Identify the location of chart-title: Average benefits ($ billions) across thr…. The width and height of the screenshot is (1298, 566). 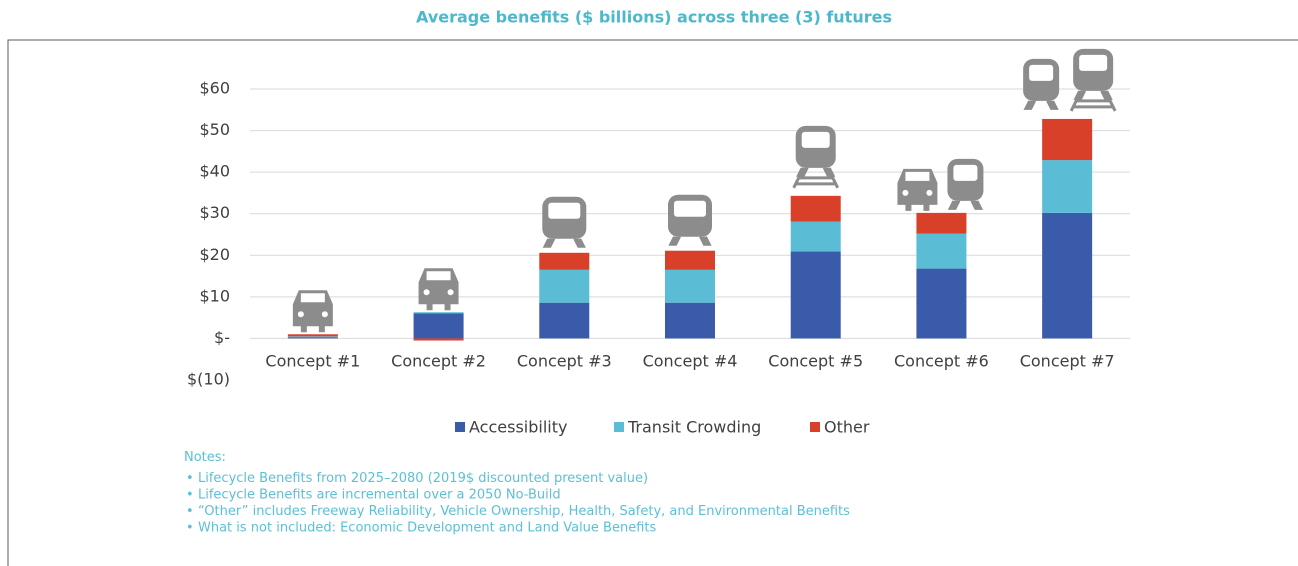
(654, 17).